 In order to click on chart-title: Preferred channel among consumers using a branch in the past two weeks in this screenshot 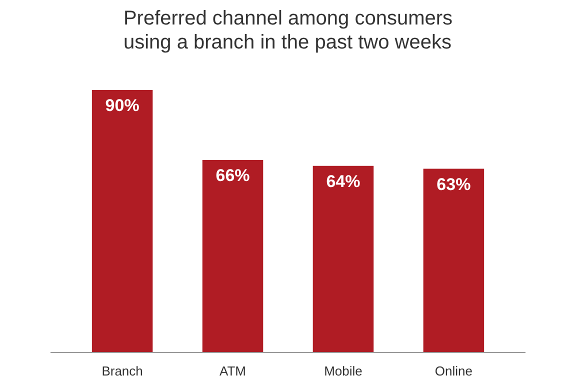, I will do `click(288, 30)`.